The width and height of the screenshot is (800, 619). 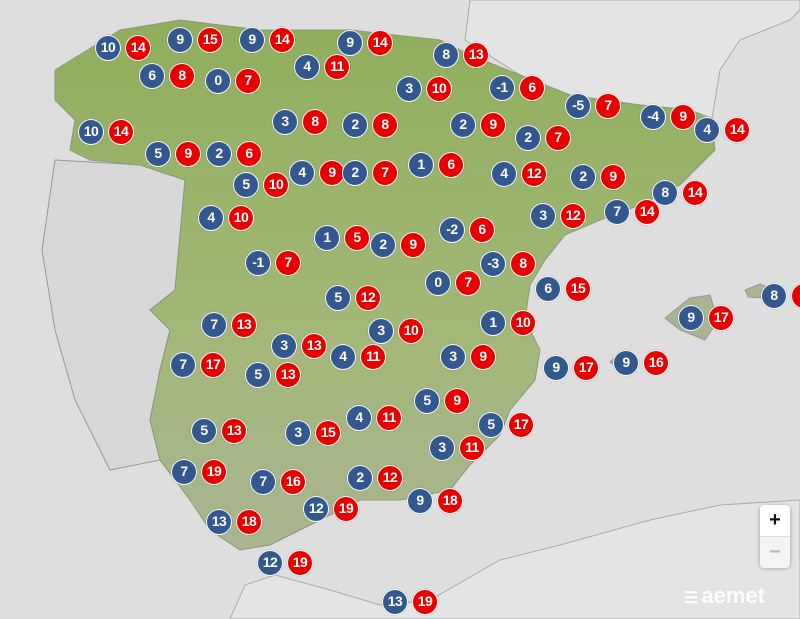 What do you see at coordinates (421, 165) in the screenshot?
I see `min-temp-badge: 1` at bounding box center [421, 165].